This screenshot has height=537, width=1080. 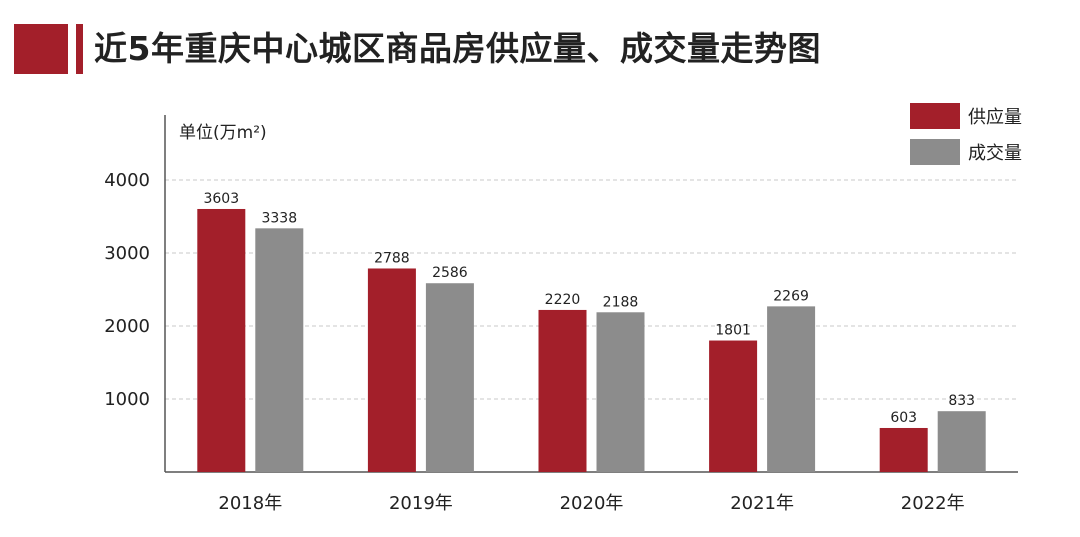 What do you see at coordinates (935, 116) in the screenshot?
I see `legend-swatch-supply` at bounding box center [935, 116].